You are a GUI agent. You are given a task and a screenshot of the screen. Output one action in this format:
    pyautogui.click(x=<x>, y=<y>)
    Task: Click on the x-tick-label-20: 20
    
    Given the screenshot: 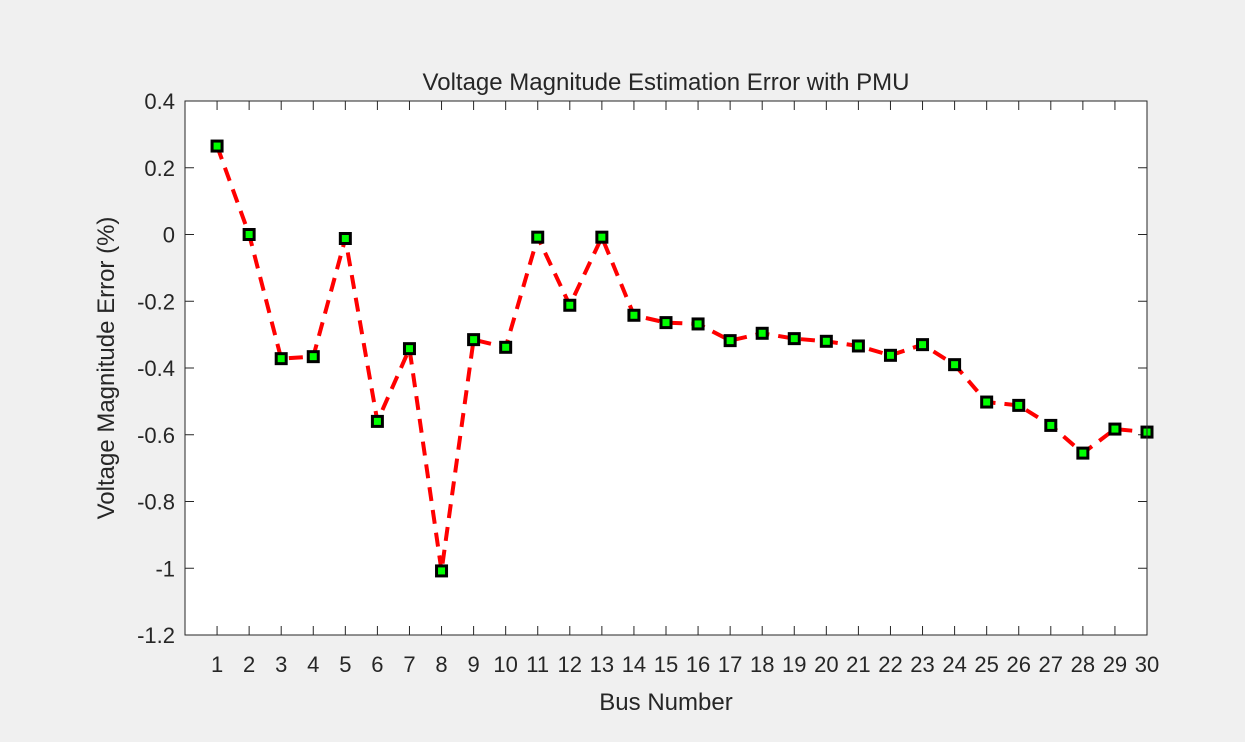 What is the action you would take?
    pyautogui.click(x=826, y=664)
    